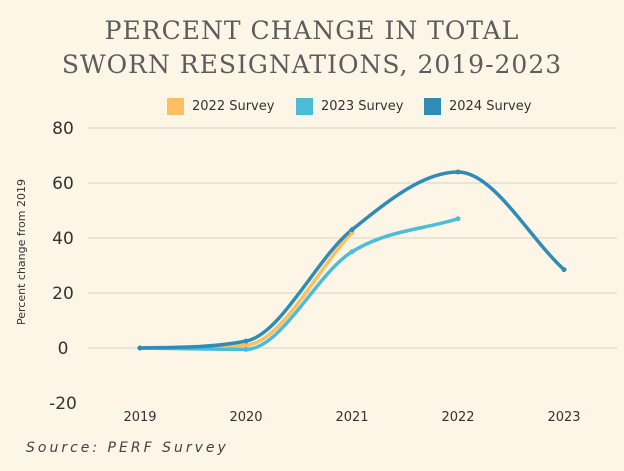 This screenshot has height=471, width=624. Describe the element at coordinates (139, 417) in the screenshot. I see `x-tick-label: 2019` at that location.